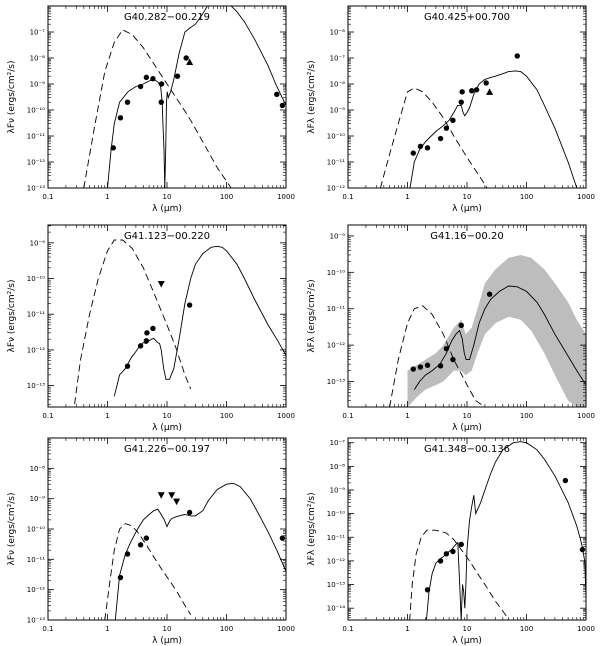  I want to click on panel-title: G40.282−00.219, so click(167, 17).